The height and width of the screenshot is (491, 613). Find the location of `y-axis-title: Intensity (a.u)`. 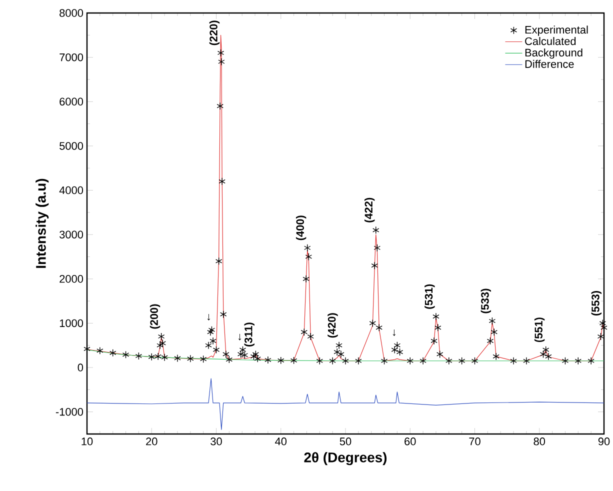

y-axis-title: Intensity (a.u) is located at coordinates (42, 223).